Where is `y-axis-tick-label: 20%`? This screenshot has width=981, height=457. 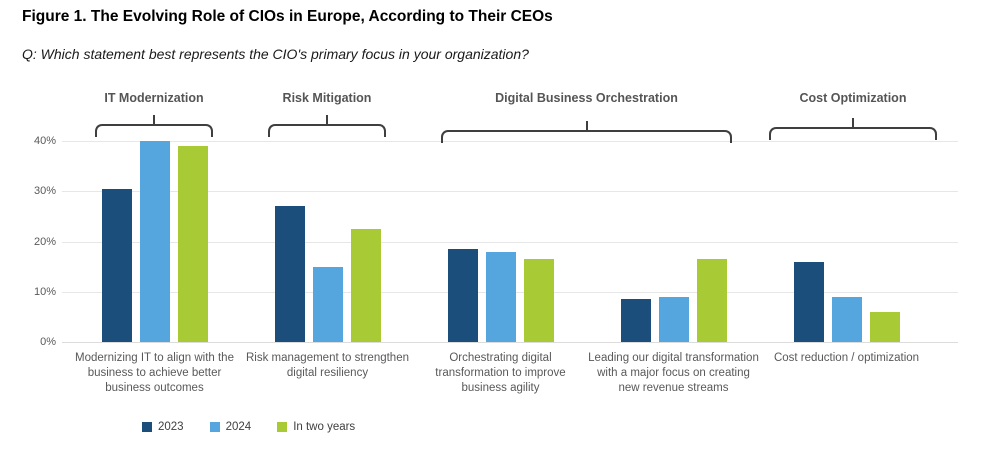
y-axis-tick-label: 20% is located at coordinates (44, 241).